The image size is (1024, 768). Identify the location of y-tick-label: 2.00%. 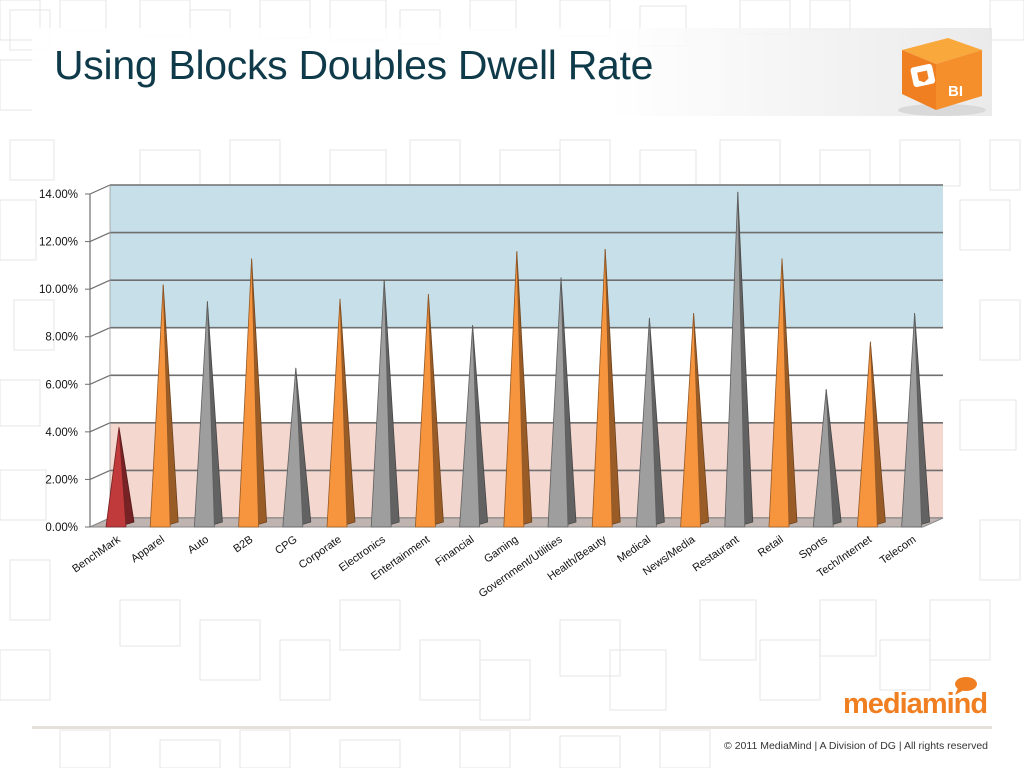
(61, 480).